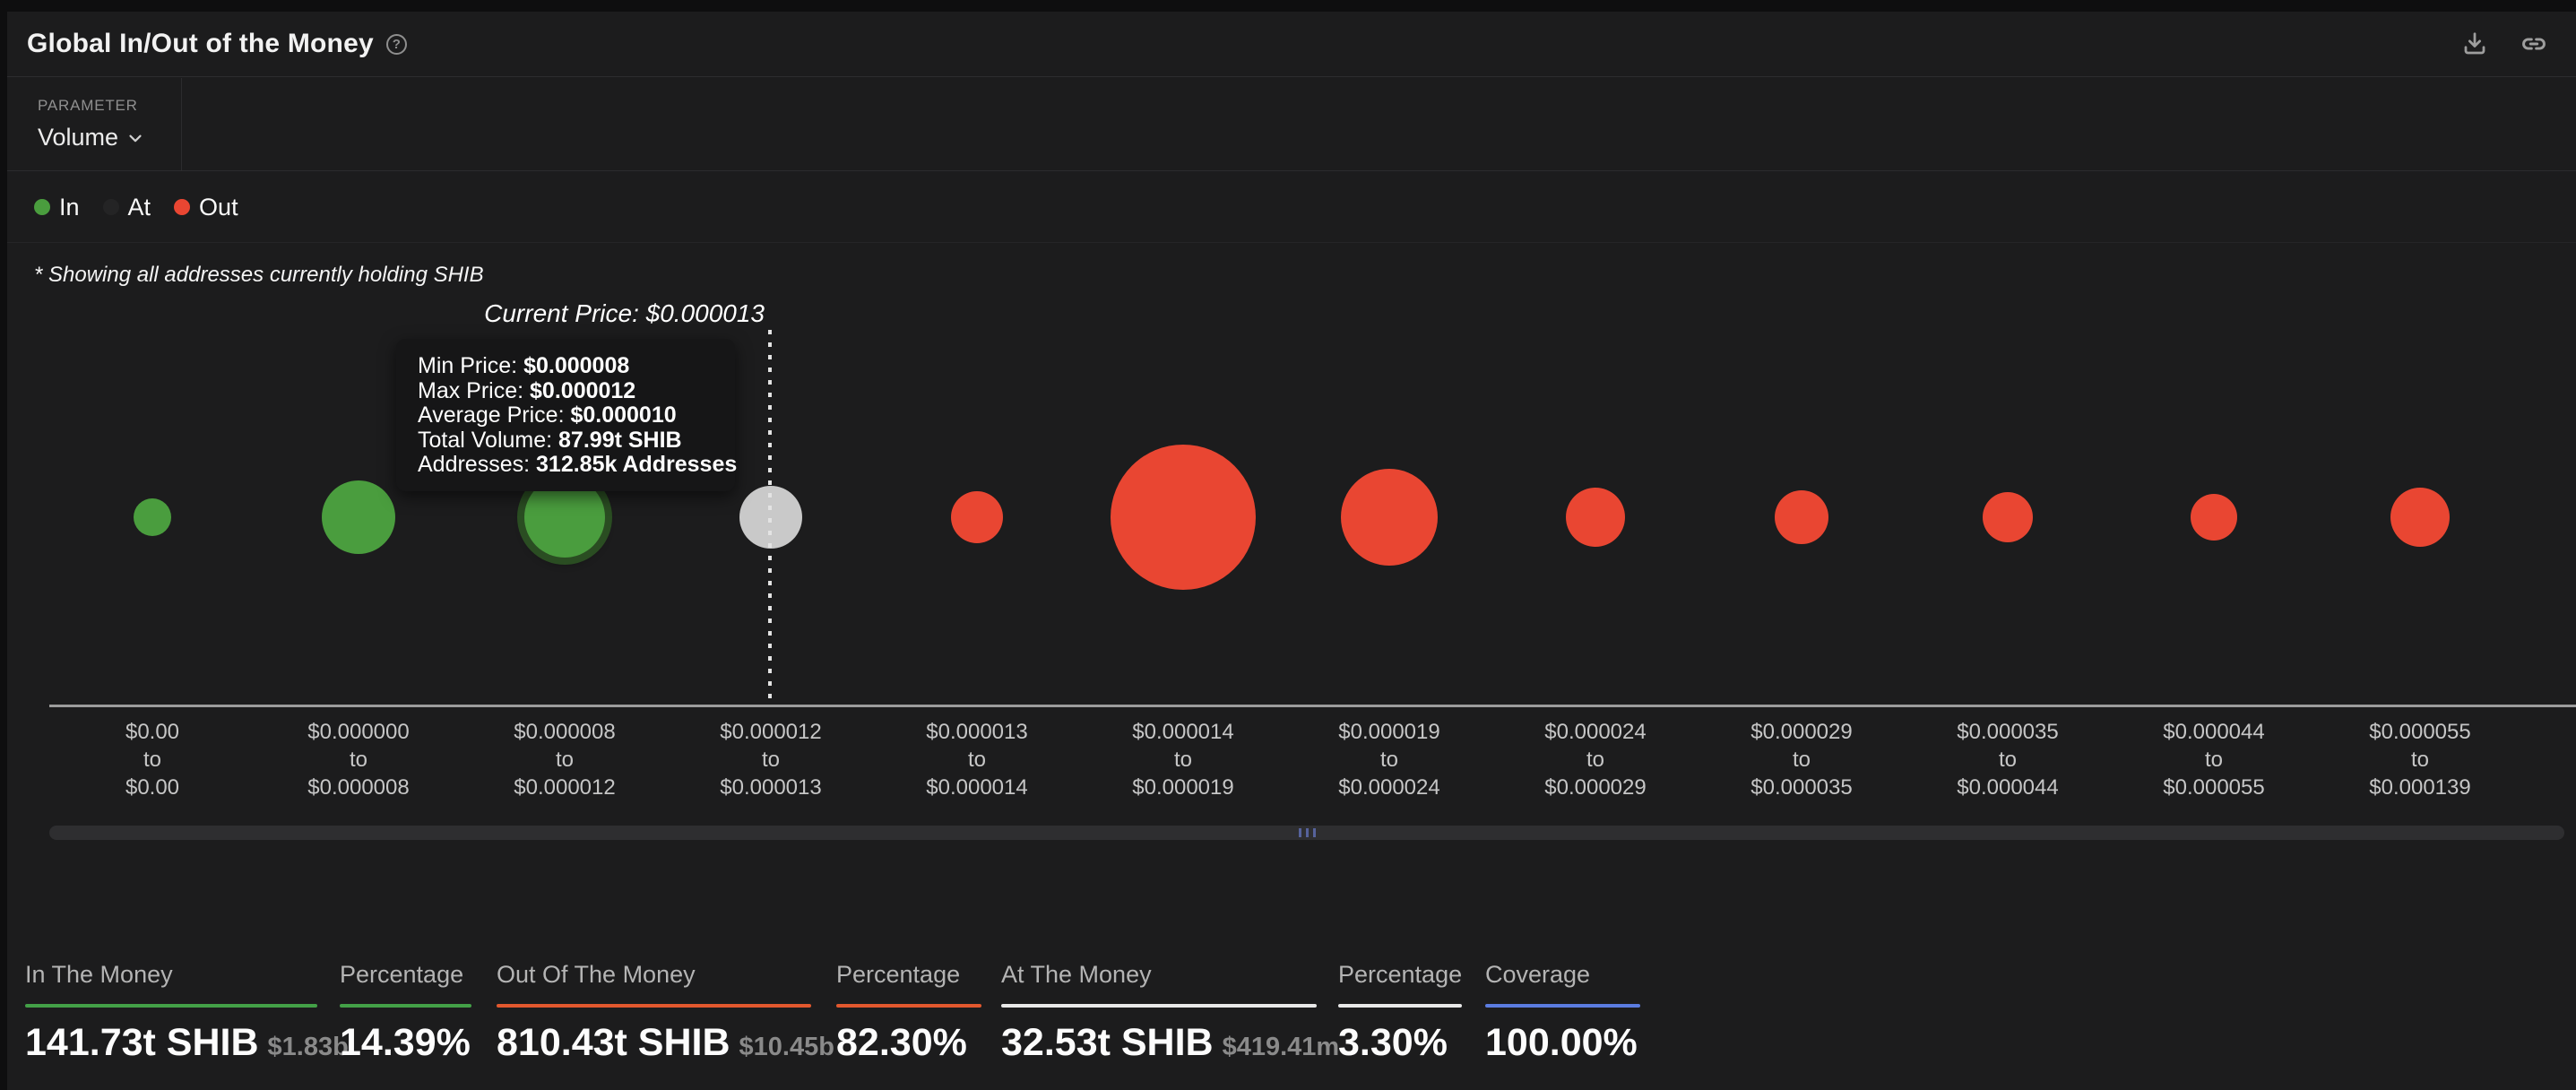  What do you see at coordinates (1538, 975) in the screenshot?
I see `stat-header: Coverage` at bounding box center [1538, 975].